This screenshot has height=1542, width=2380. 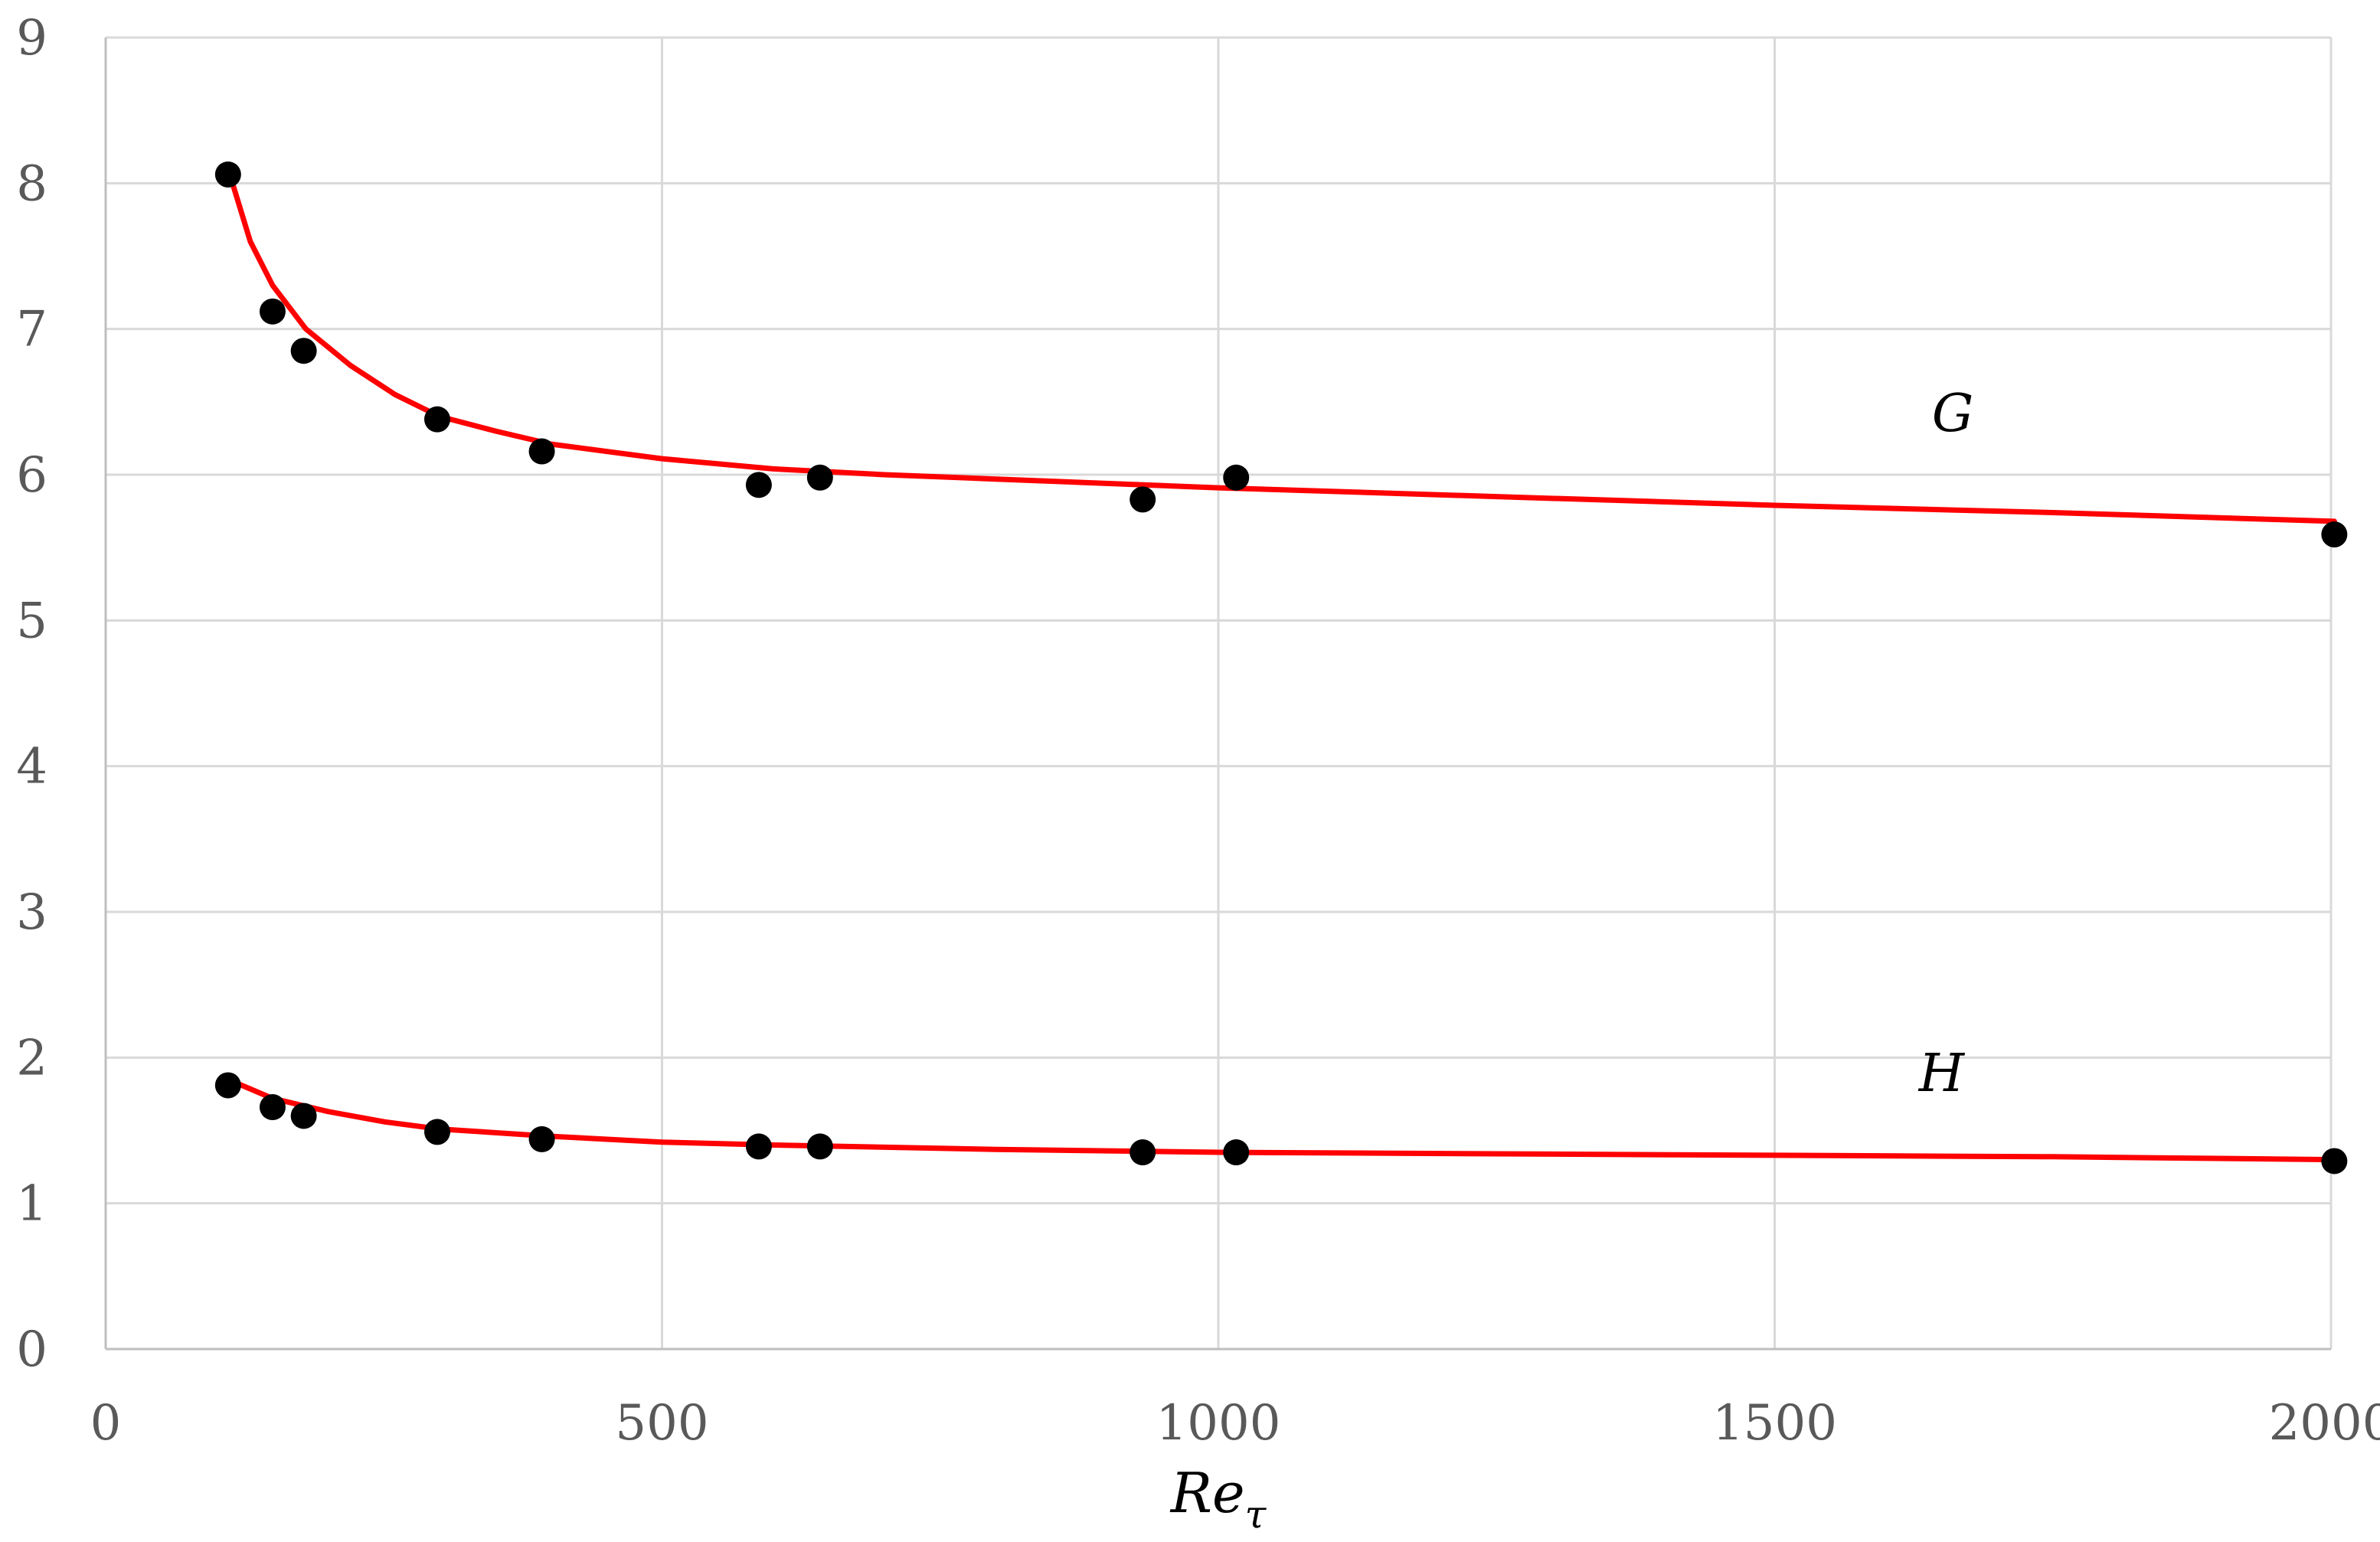 What do you see at coordinates (106, 1423) in the screenshot?
I see `x-tick-label-0: 0` at bounding box center [106, 1423].